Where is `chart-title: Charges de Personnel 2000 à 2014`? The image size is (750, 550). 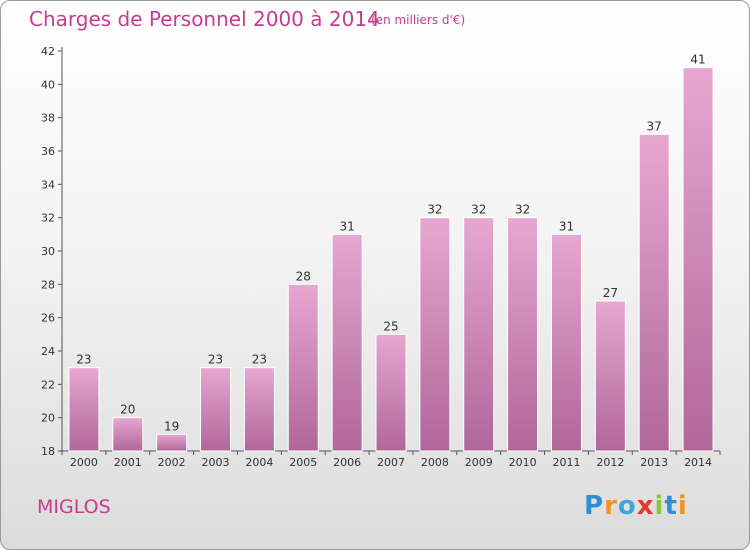 chart-title: Charges de Personnel 2000 à 2014 is located at coordinates (204, 19).